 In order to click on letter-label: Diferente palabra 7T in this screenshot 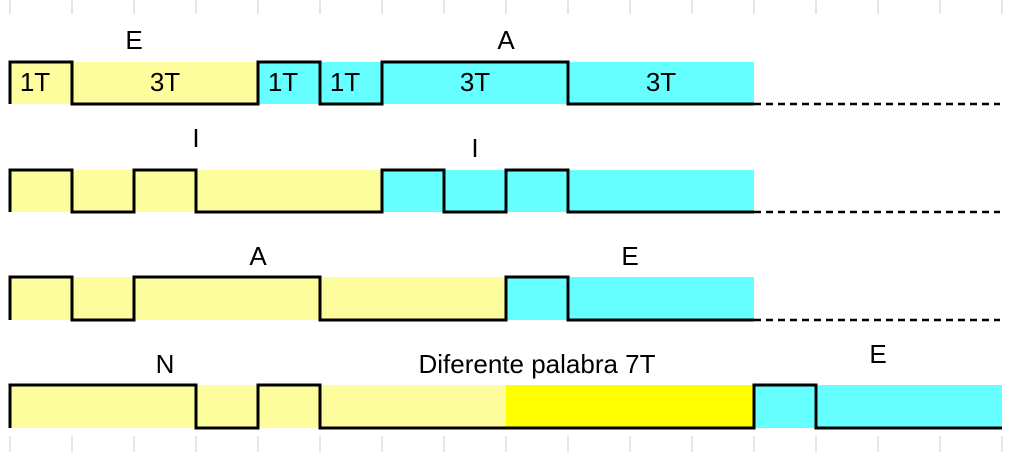, I will do `click(536, 364)`.